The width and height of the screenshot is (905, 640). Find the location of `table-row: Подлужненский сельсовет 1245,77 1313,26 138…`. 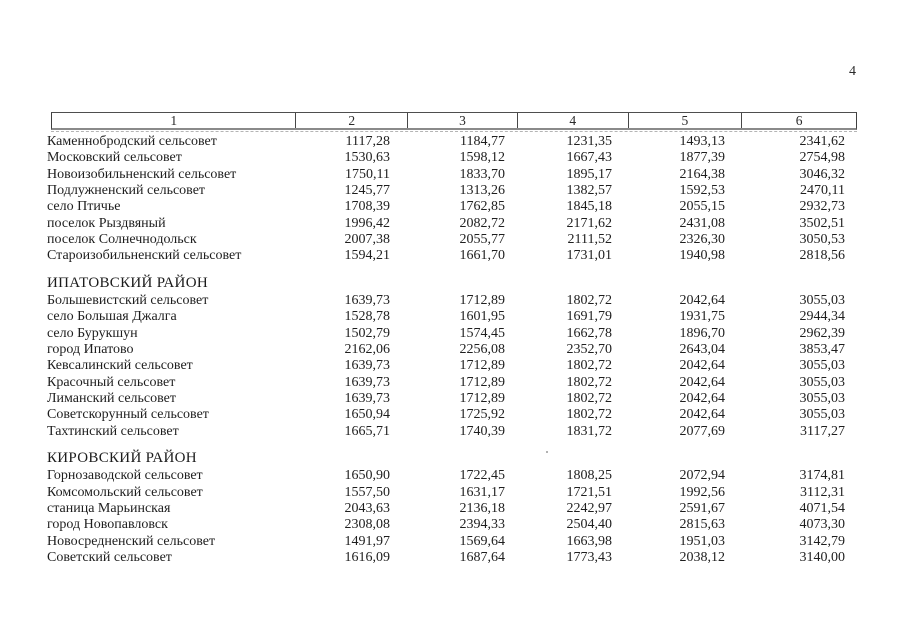

table-row: Подлужненский сельсовет 1245,77 1313,26 138… is located at coordinates (451, 191).